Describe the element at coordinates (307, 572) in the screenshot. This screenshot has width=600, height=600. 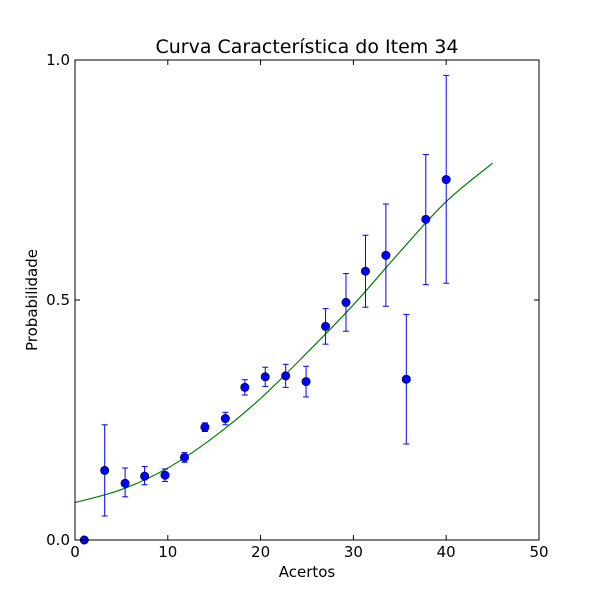
I see `x-axis-label: Acertos` at that location.